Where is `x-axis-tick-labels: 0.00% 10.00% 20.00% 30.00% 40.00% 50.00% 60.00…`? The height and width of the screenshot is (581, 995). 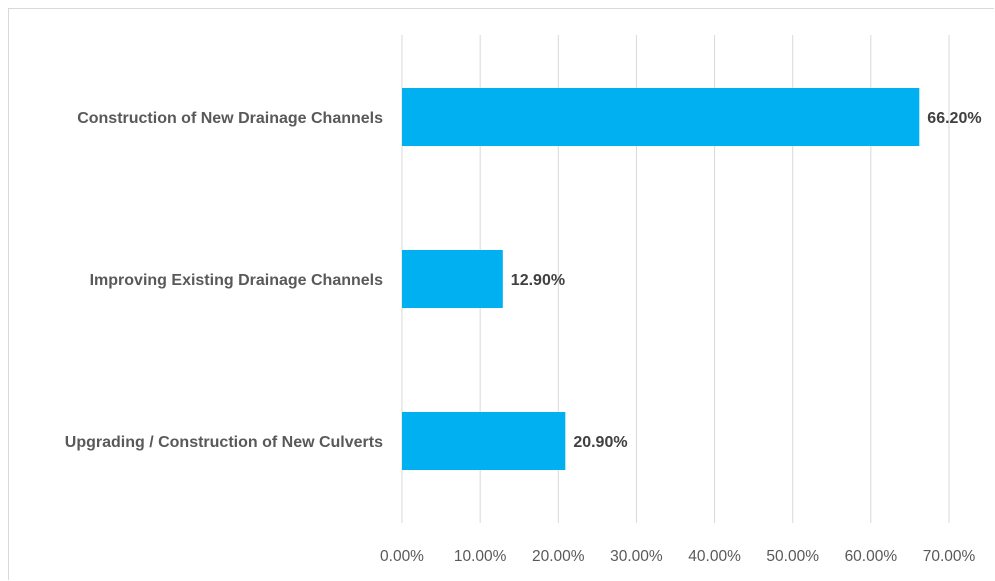
x-axis-tick-labels: 0.00% 10.00% 20.00% 30.00% 40.00% 50.00% 60.00… is located at coordinates (677, 556).